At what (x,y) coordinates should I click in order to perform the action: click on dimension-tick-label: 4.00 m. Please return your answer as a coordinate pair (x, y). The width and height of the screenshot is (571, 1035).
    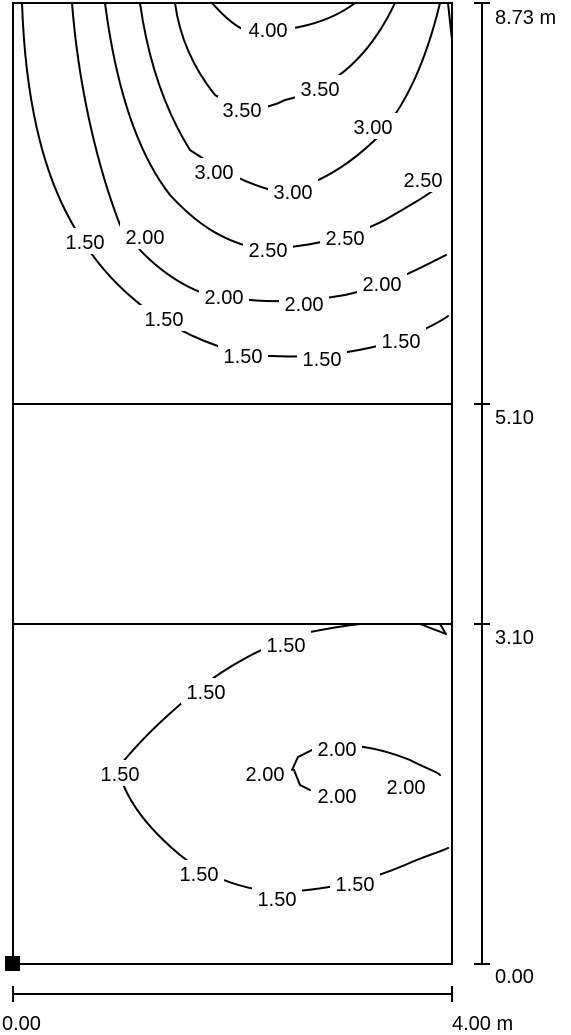
    Looking at the image, I should click on (482, 1024).